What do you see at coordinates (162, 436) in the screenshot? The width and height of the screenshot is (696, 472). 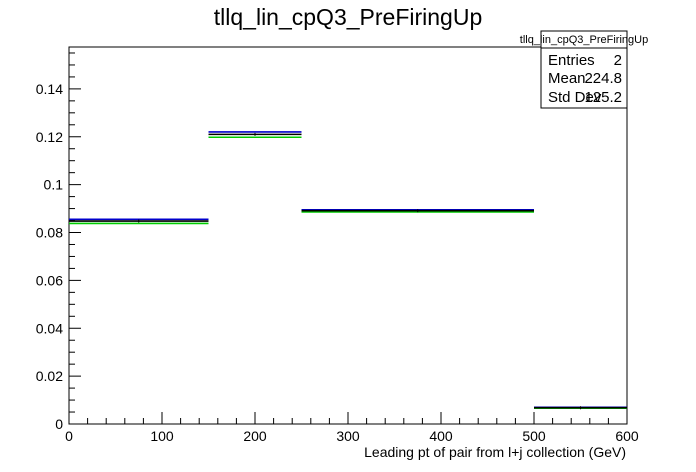 I see `x-tick-label: 100` at bounding box center [162, 436].